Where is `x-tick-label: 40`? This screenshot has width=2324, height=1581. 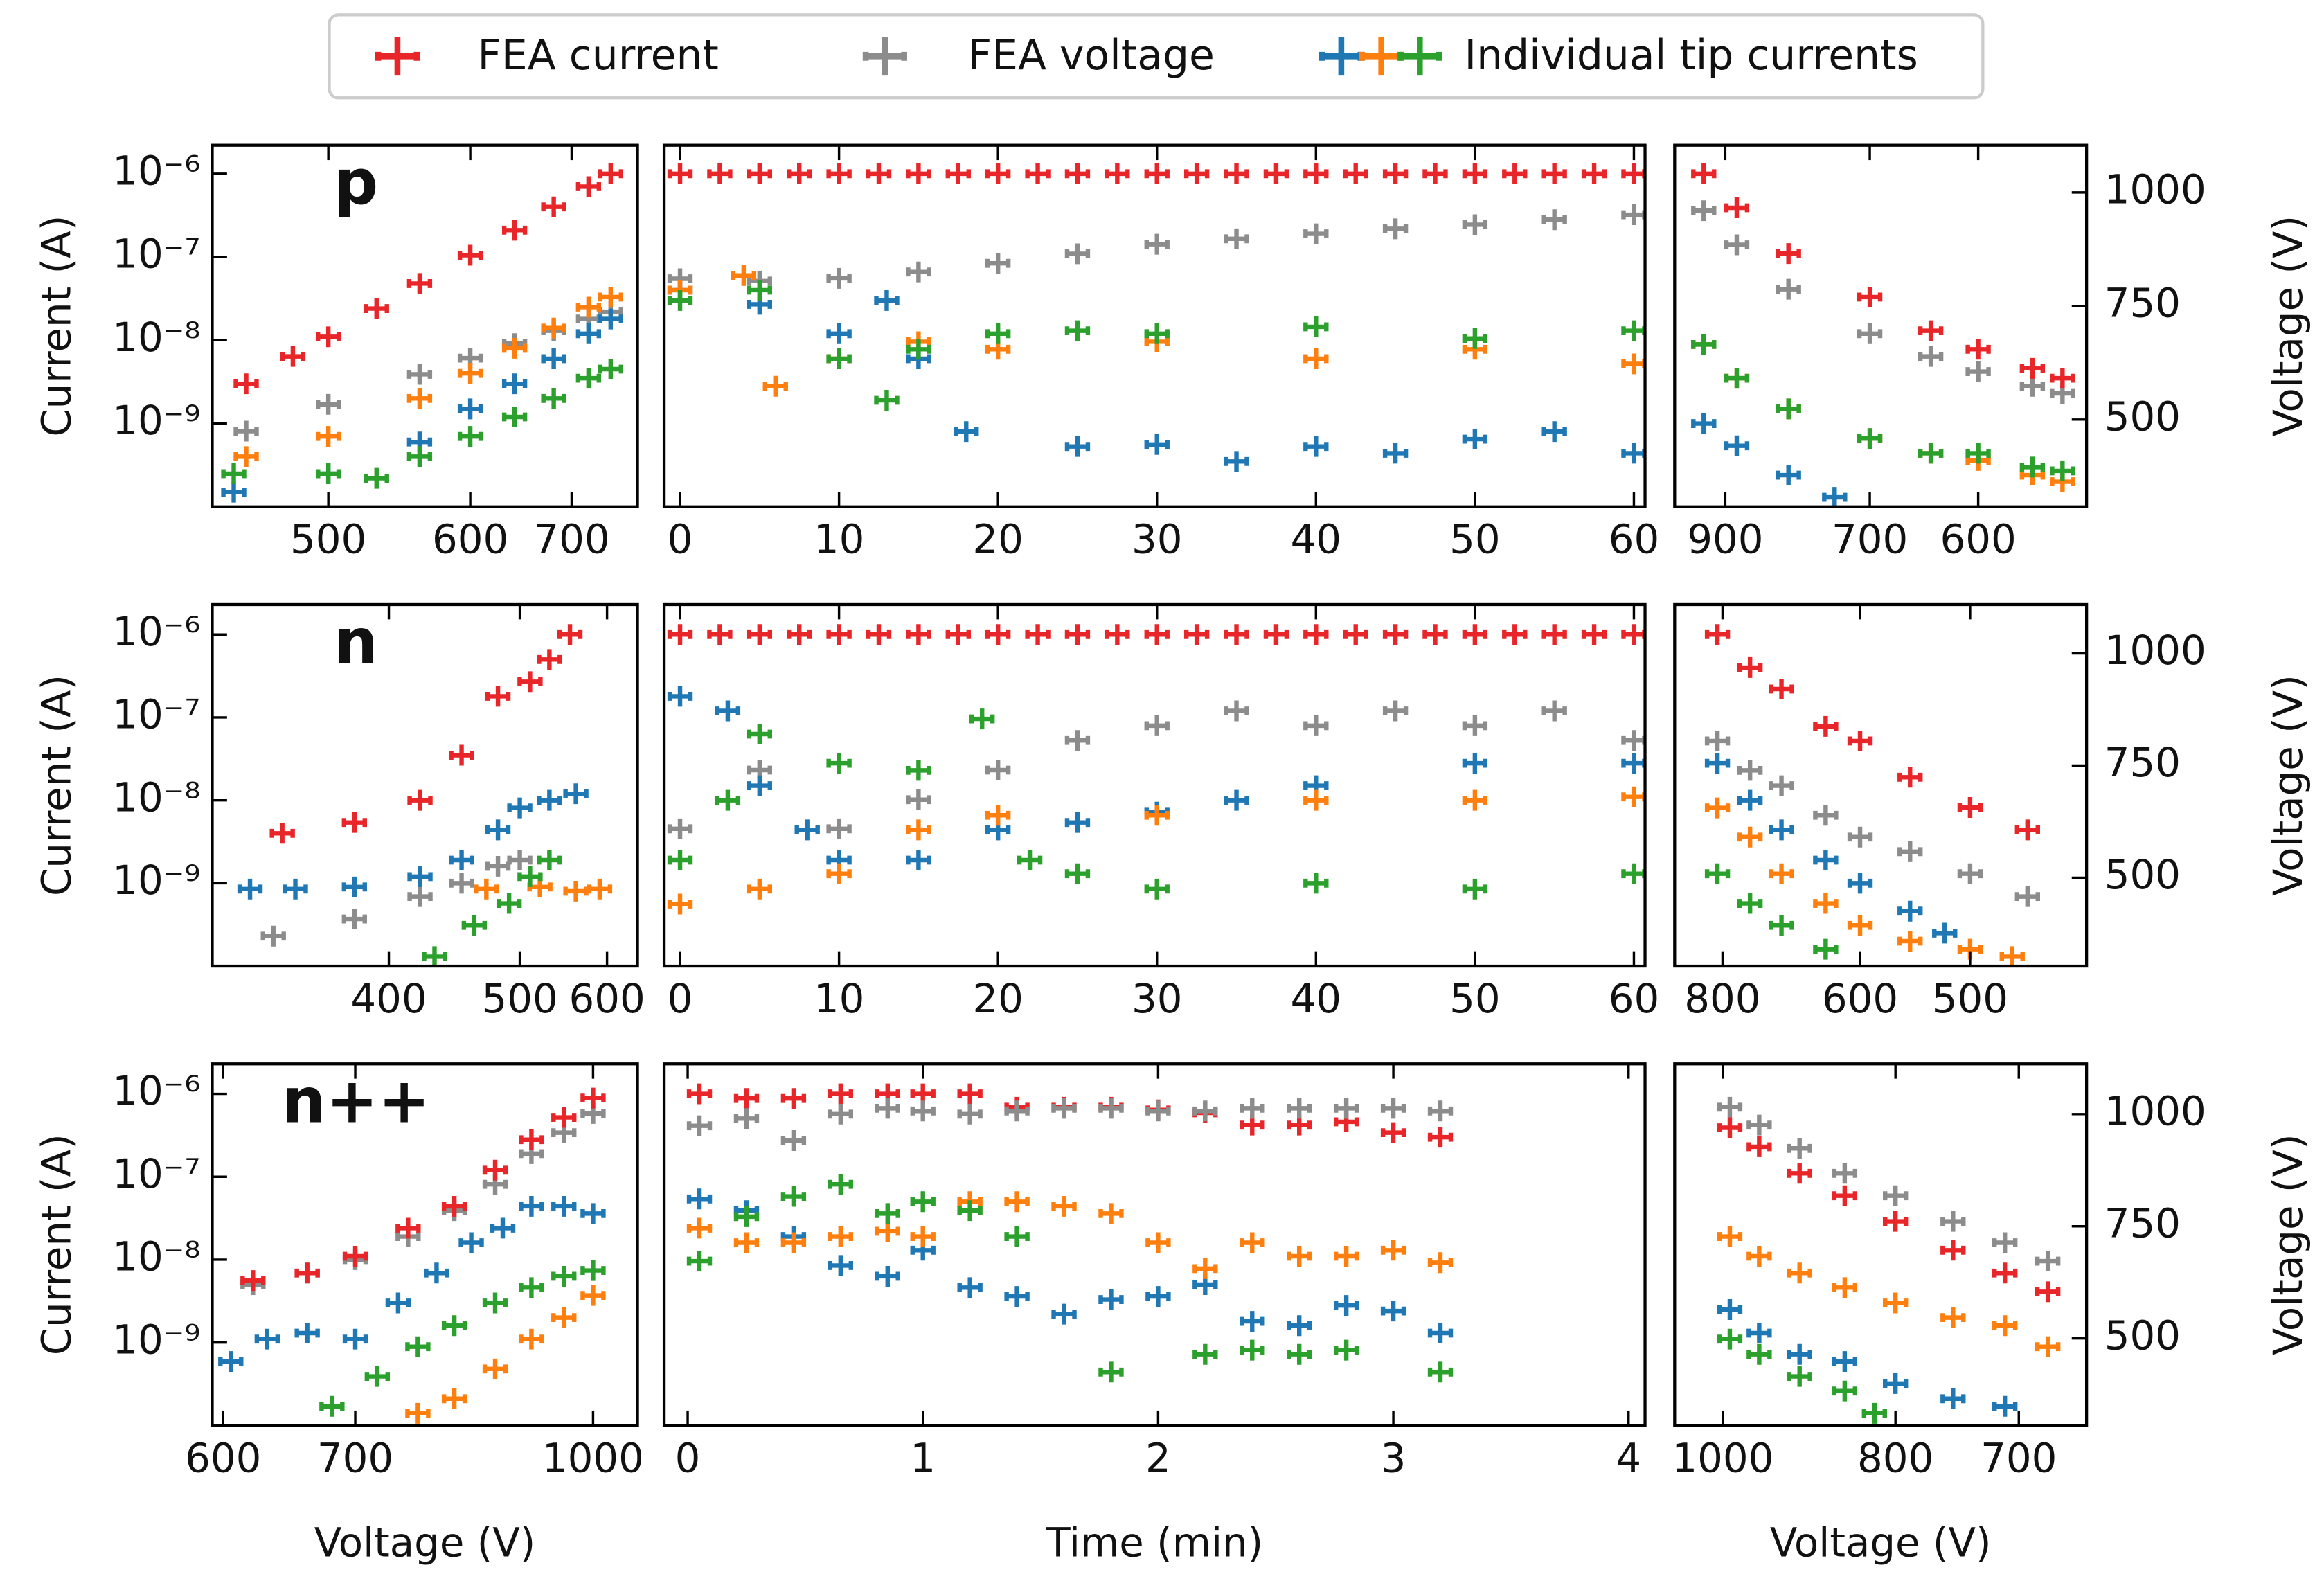 x-tick-label: 40 is located at coordinates (1316, 999).